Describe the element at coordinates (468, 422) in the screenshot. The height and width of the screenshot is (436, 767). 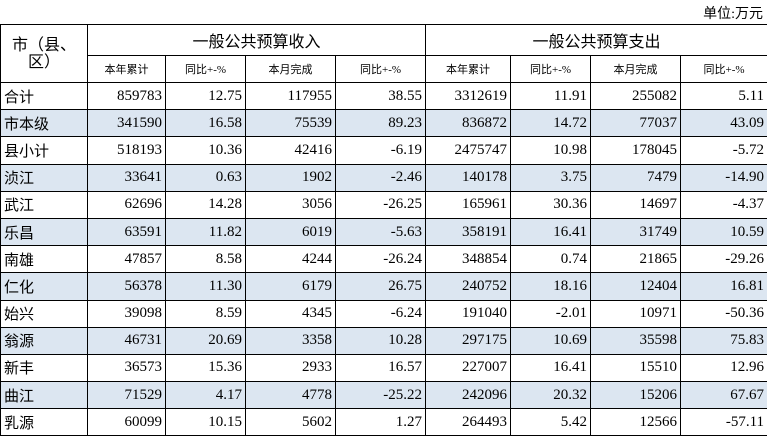
I see `value-cell: 264493` at that location.